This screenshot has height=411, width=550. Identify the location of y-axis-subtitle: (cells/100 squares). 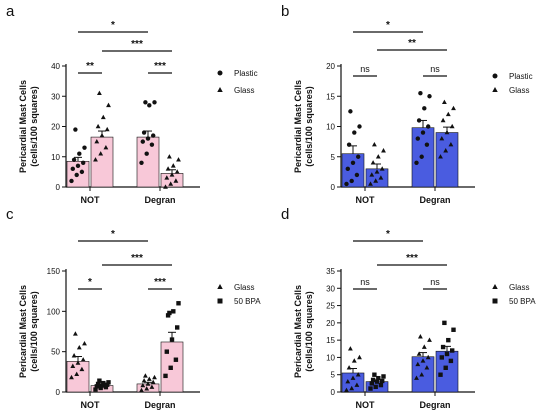
(34, 126).